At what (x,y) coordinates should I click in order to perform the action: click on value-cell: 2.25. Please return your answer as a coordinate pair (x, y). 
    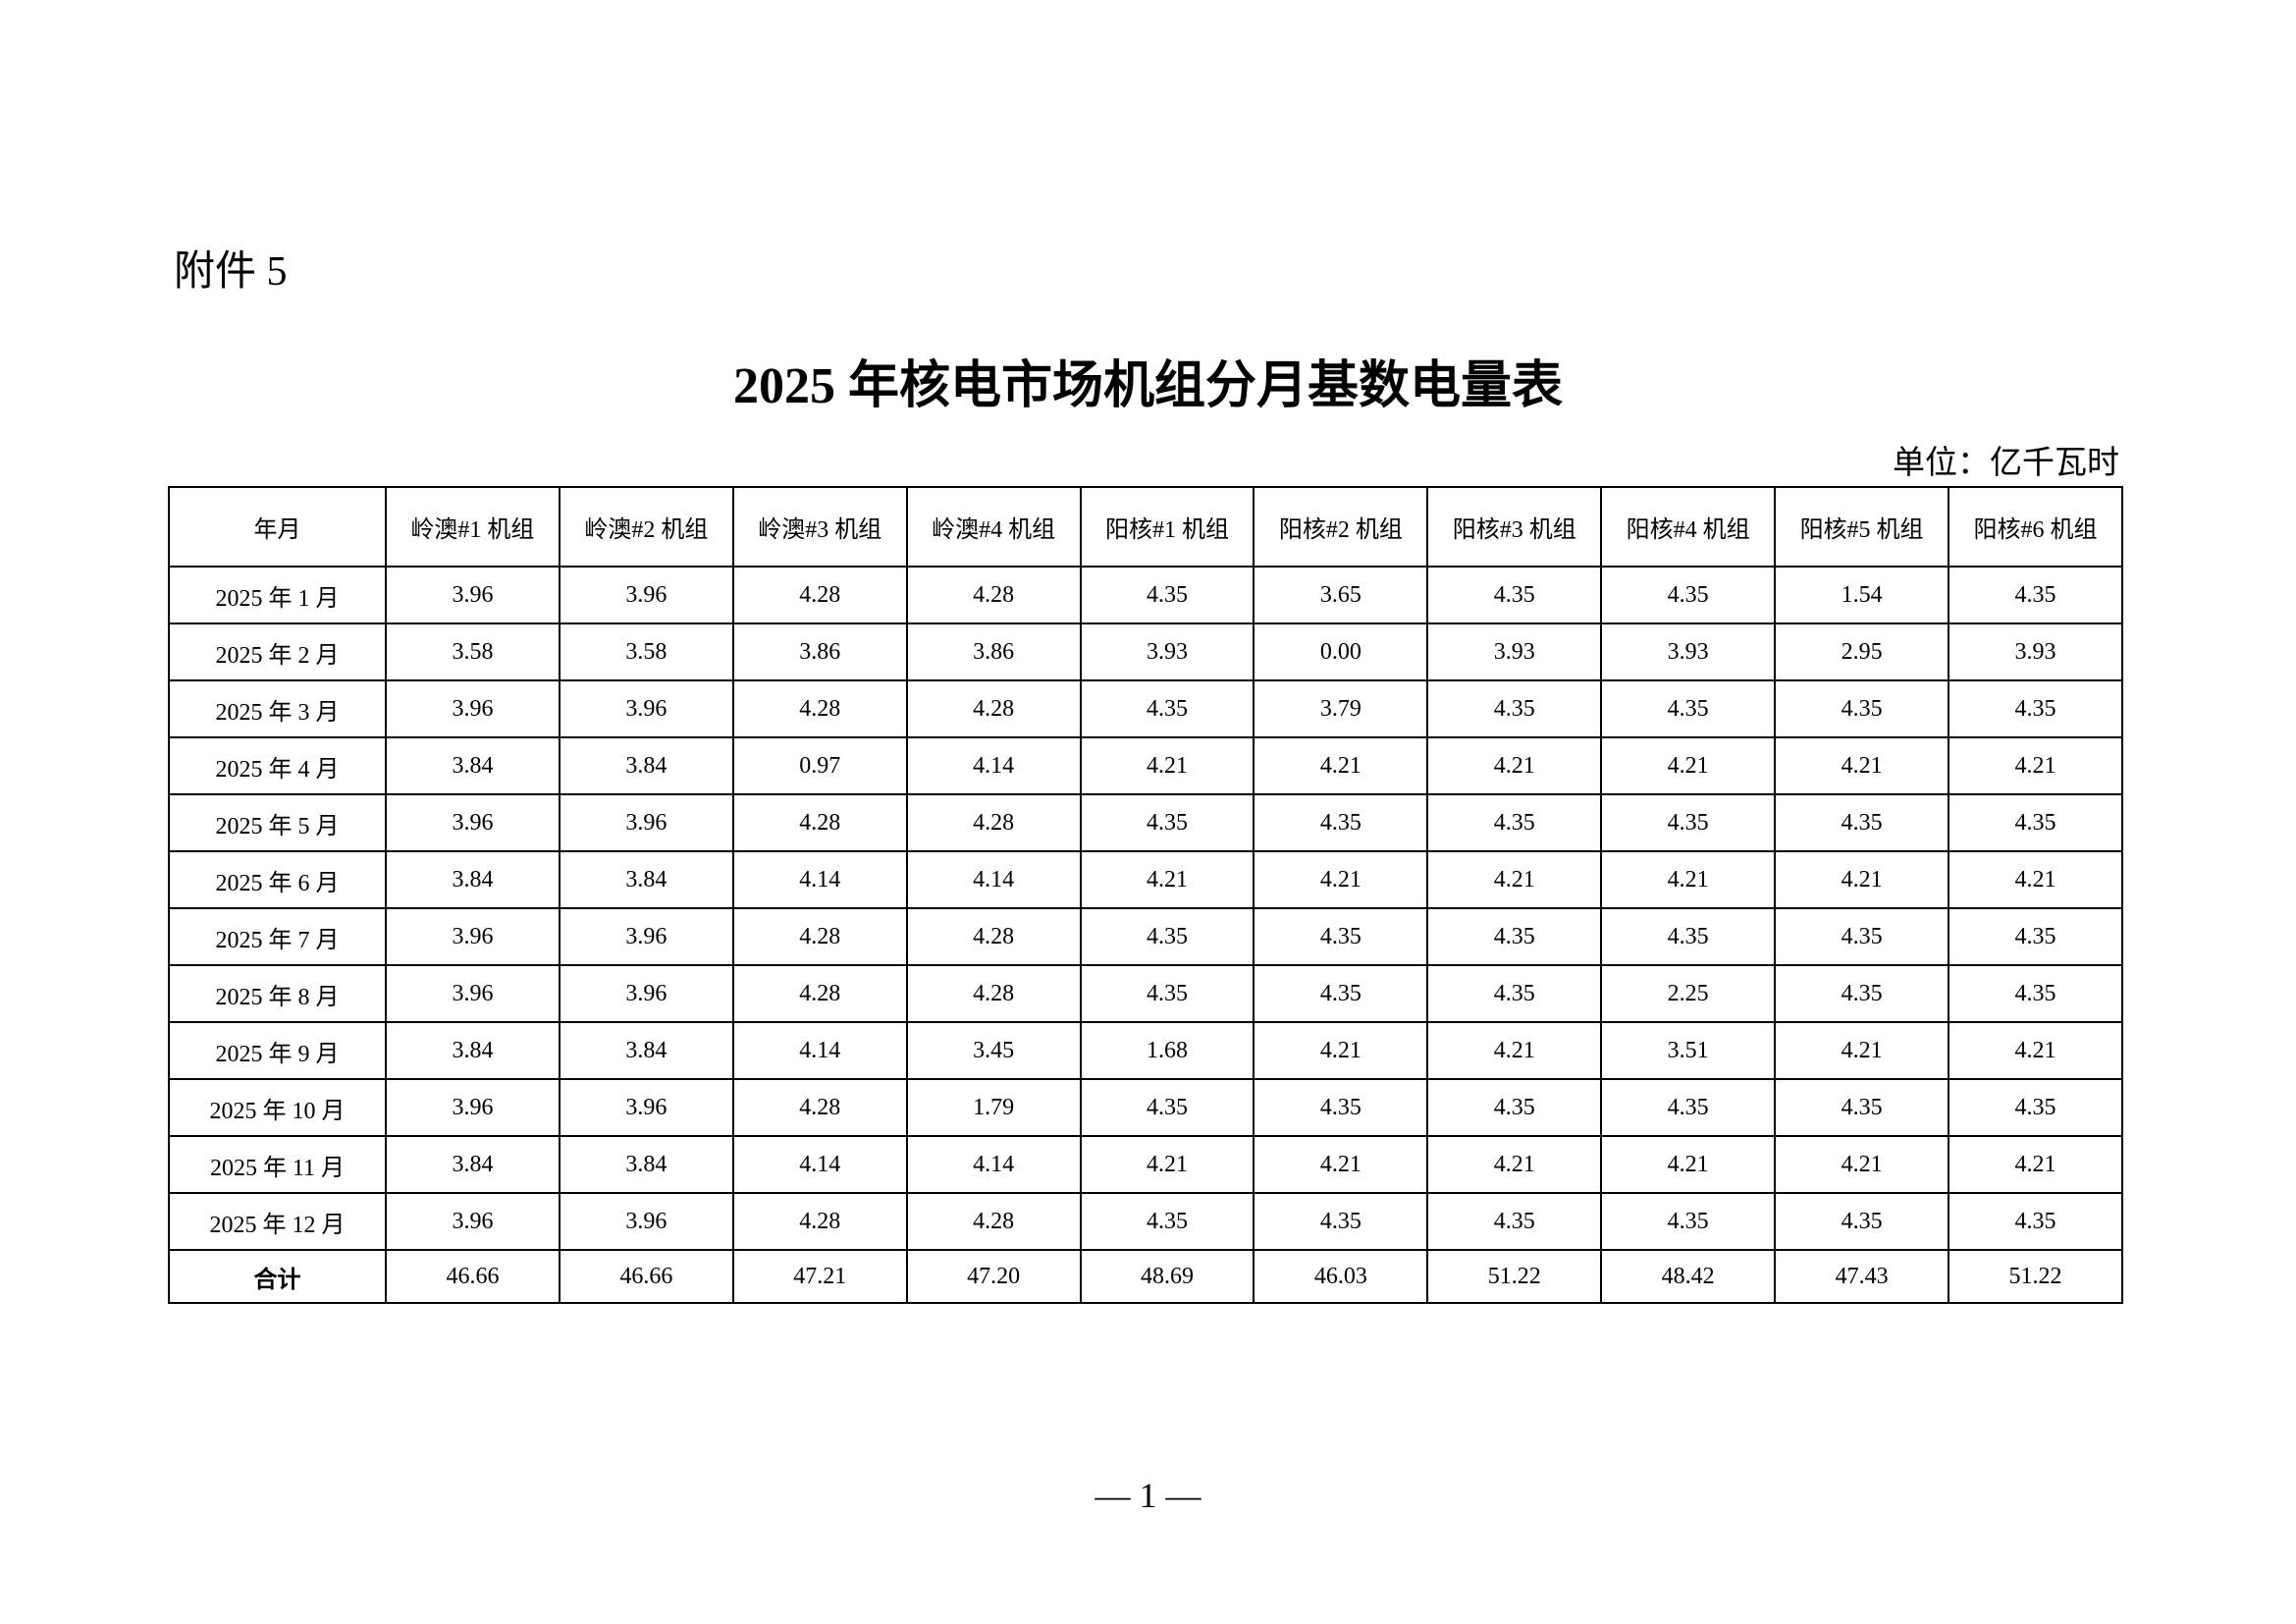
    Looking at the image, I should click on (1688, 993).